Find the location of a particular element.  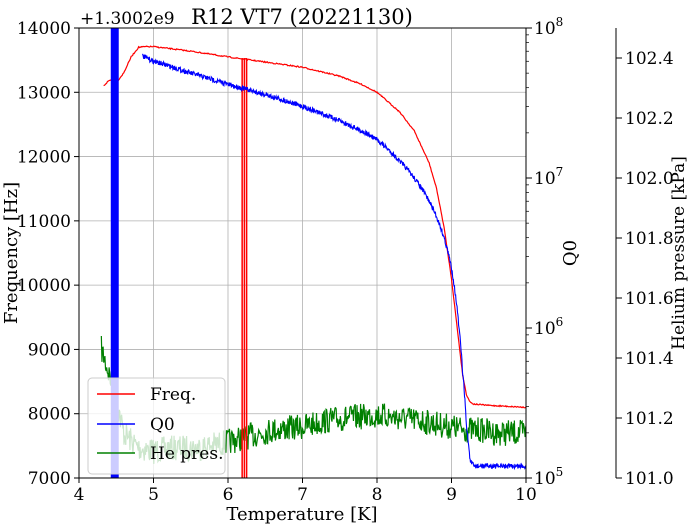

chart-title: R12 VT7 (20221130) is located at coordinates (302, 17).